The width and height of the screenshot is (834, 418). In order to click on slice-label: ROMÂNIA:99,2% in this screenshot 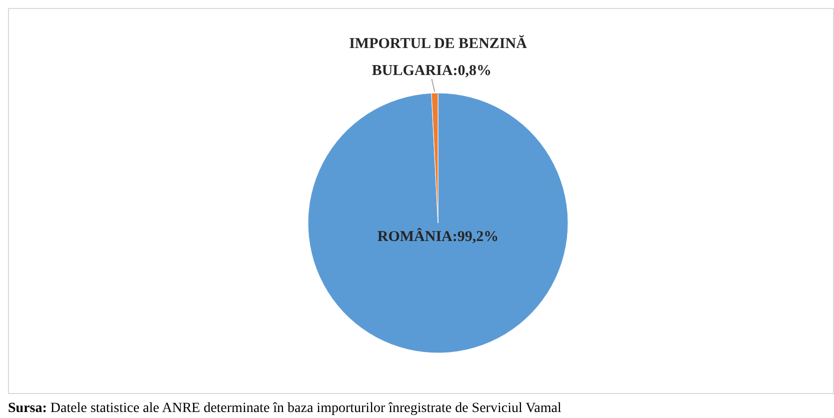, I will do `click(438, 236)`.